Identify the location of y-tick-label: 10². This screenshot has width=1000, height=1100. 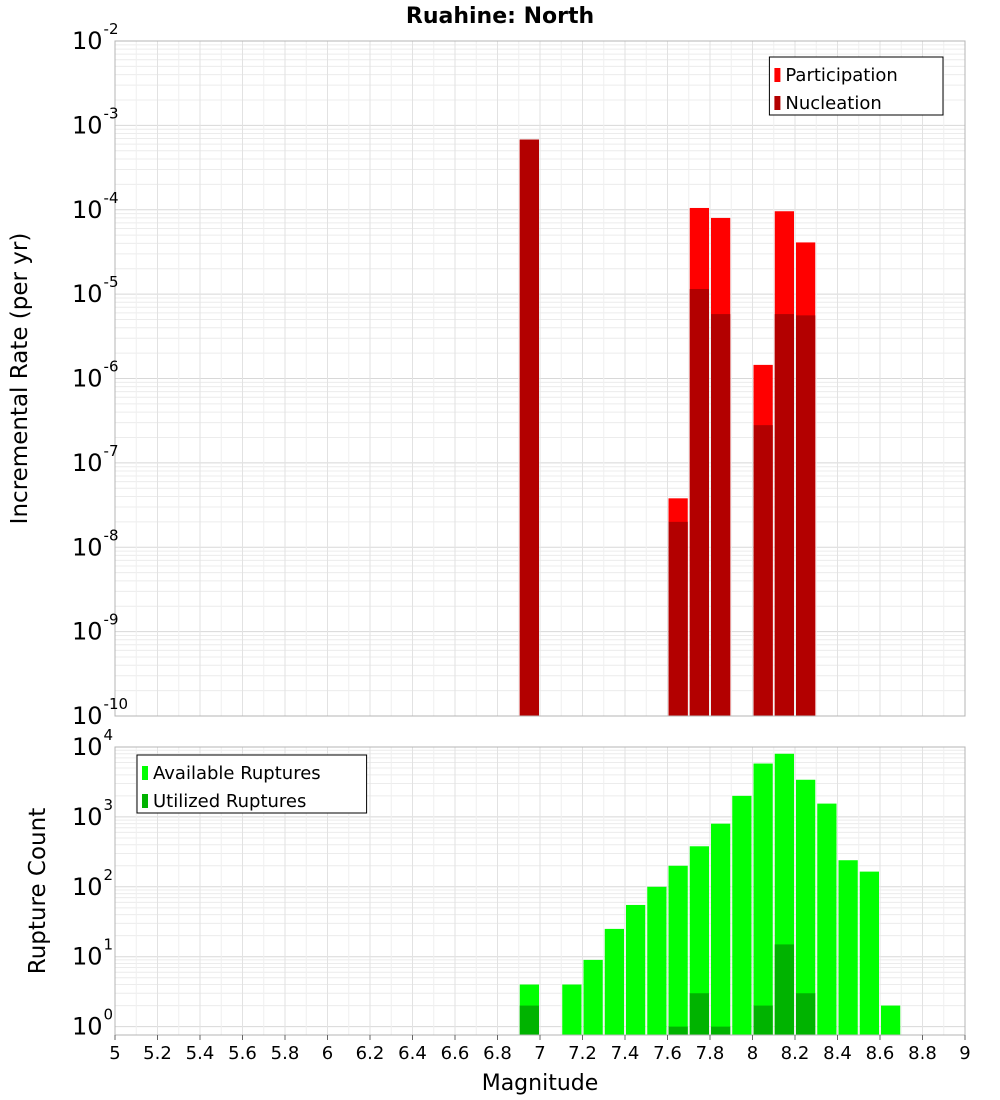
(92, 883).